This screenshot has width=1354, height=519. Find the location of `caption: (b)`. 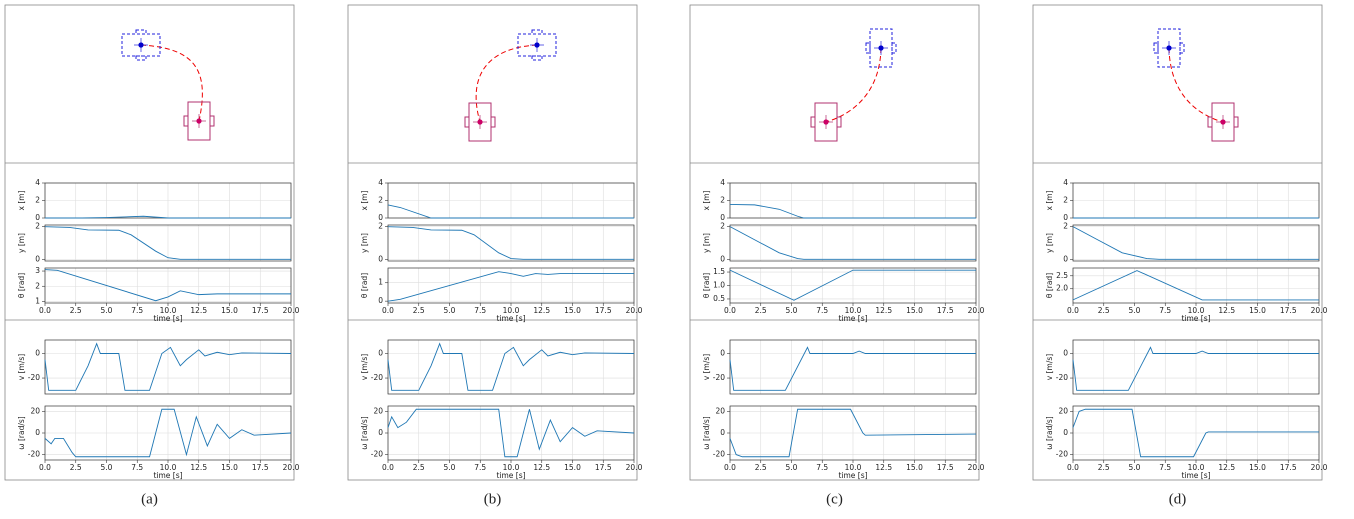

caption: (b) is located at coordinates (493, 499).